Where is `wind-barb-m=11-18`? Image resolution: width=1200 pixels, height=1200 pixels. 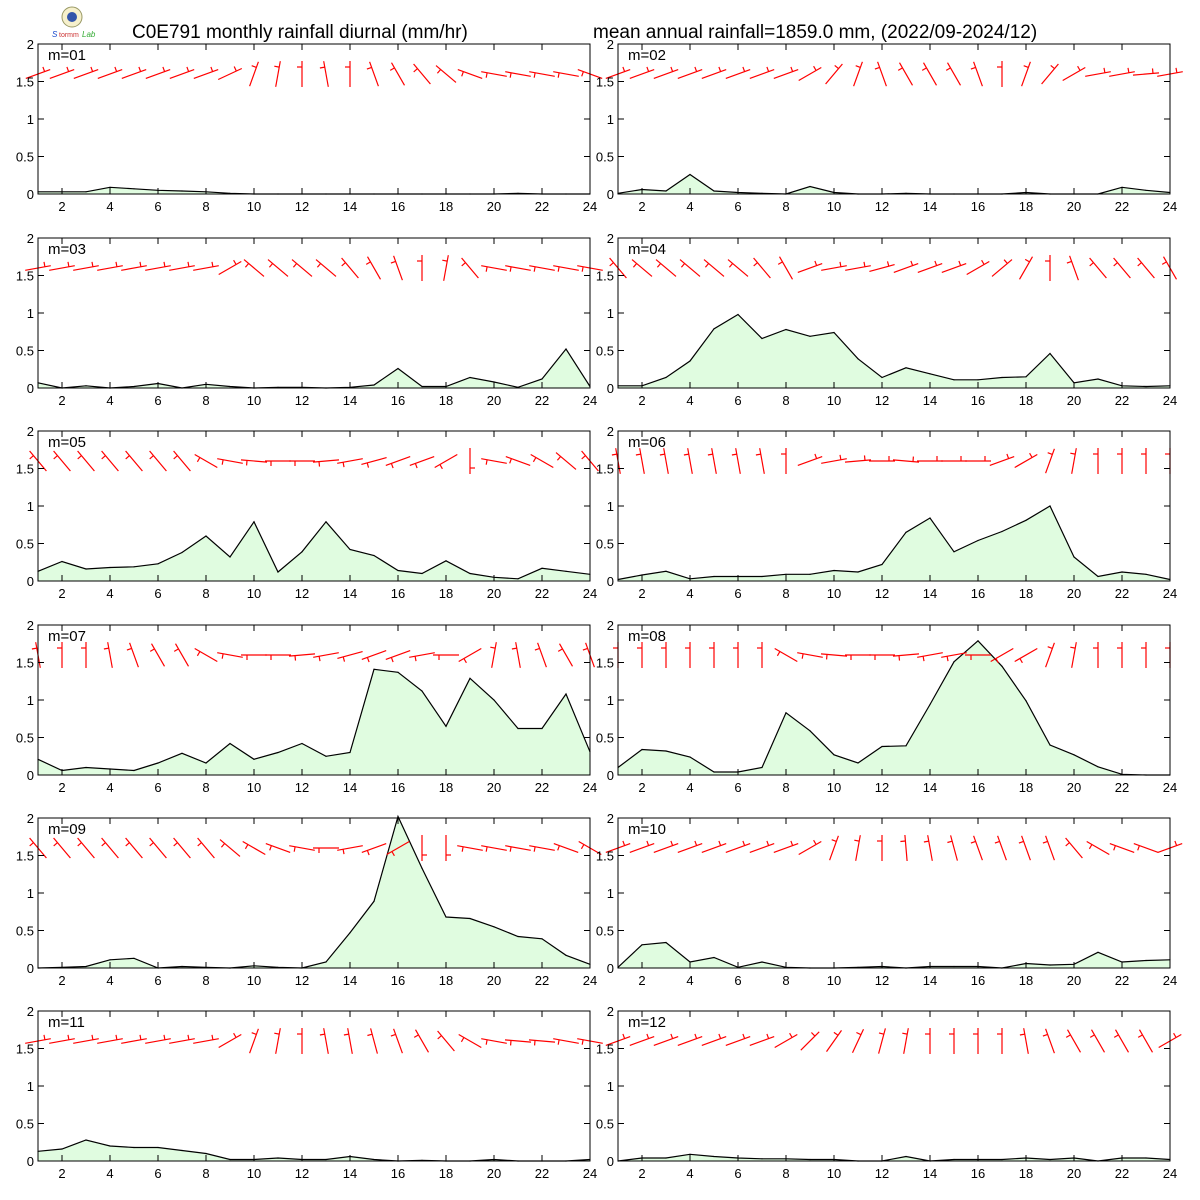
wind-barb-m=11-18 is located at coordinates (446, 1041).